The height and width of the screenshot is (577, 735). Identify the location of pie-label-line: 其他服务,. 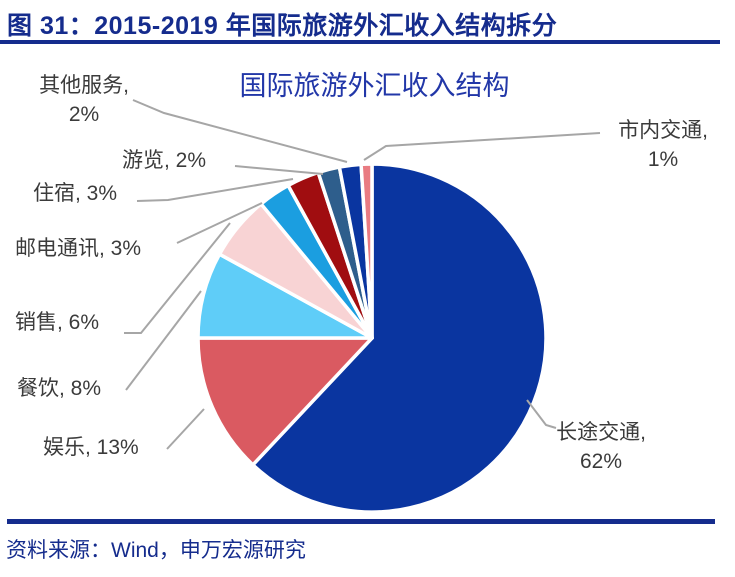
(84, 85).